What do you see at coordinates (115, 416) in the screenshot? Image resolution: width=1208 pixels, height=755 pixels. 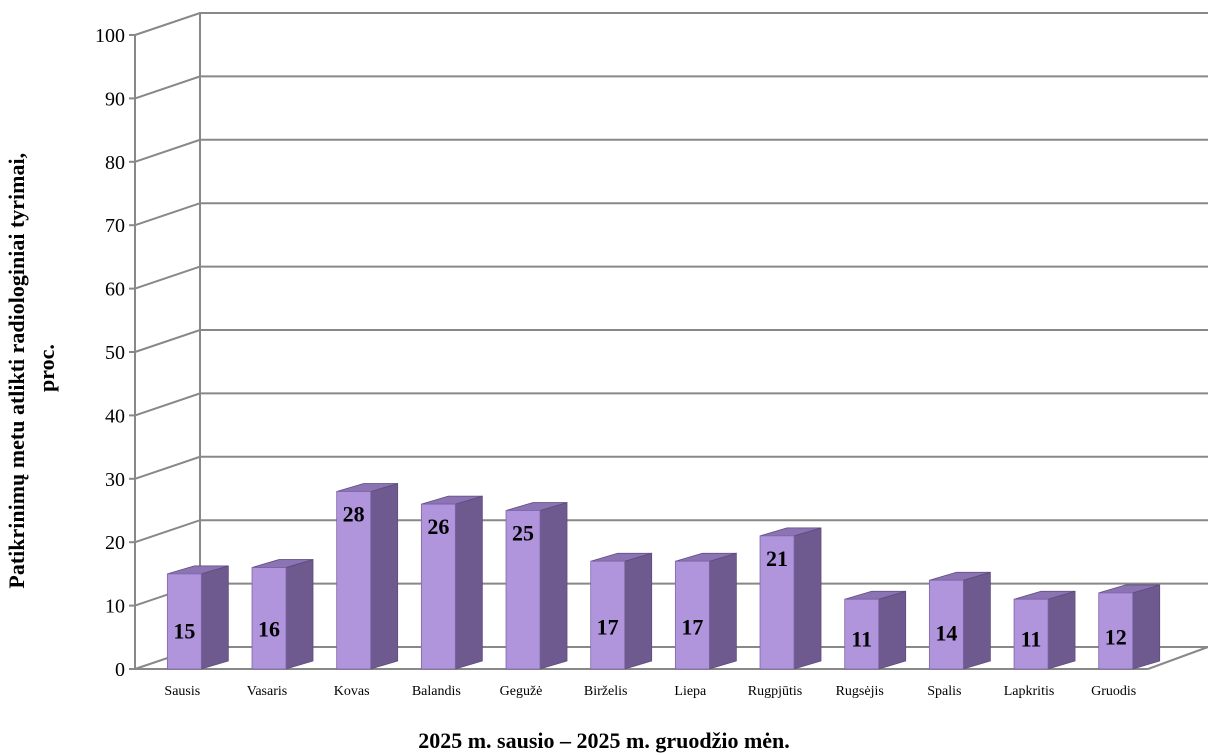 I see `y-tick-label-40: 40` at bounding box center [115, 416].